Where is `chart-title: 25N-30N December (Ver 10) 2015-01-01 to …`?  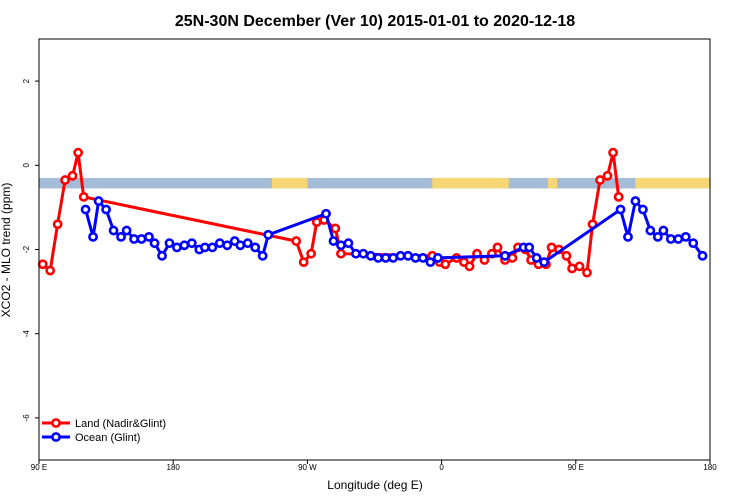
chart-title: 25N-30N December (Ver 10) 2015-01-01 to … is located at coordinates (375, 21).